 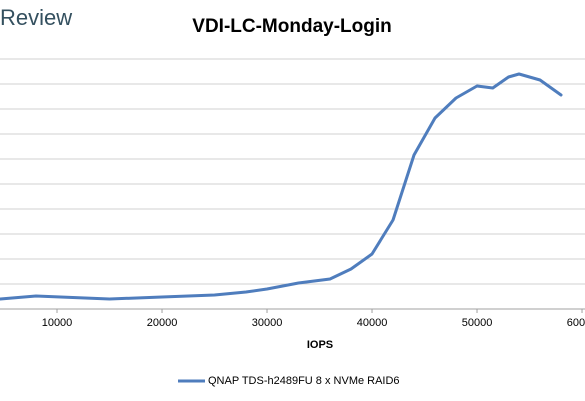 What do you see at coordinates (57, 323) in the screenshot?
I see `x-tick-label: 10000` at bounding box center [57, 323].